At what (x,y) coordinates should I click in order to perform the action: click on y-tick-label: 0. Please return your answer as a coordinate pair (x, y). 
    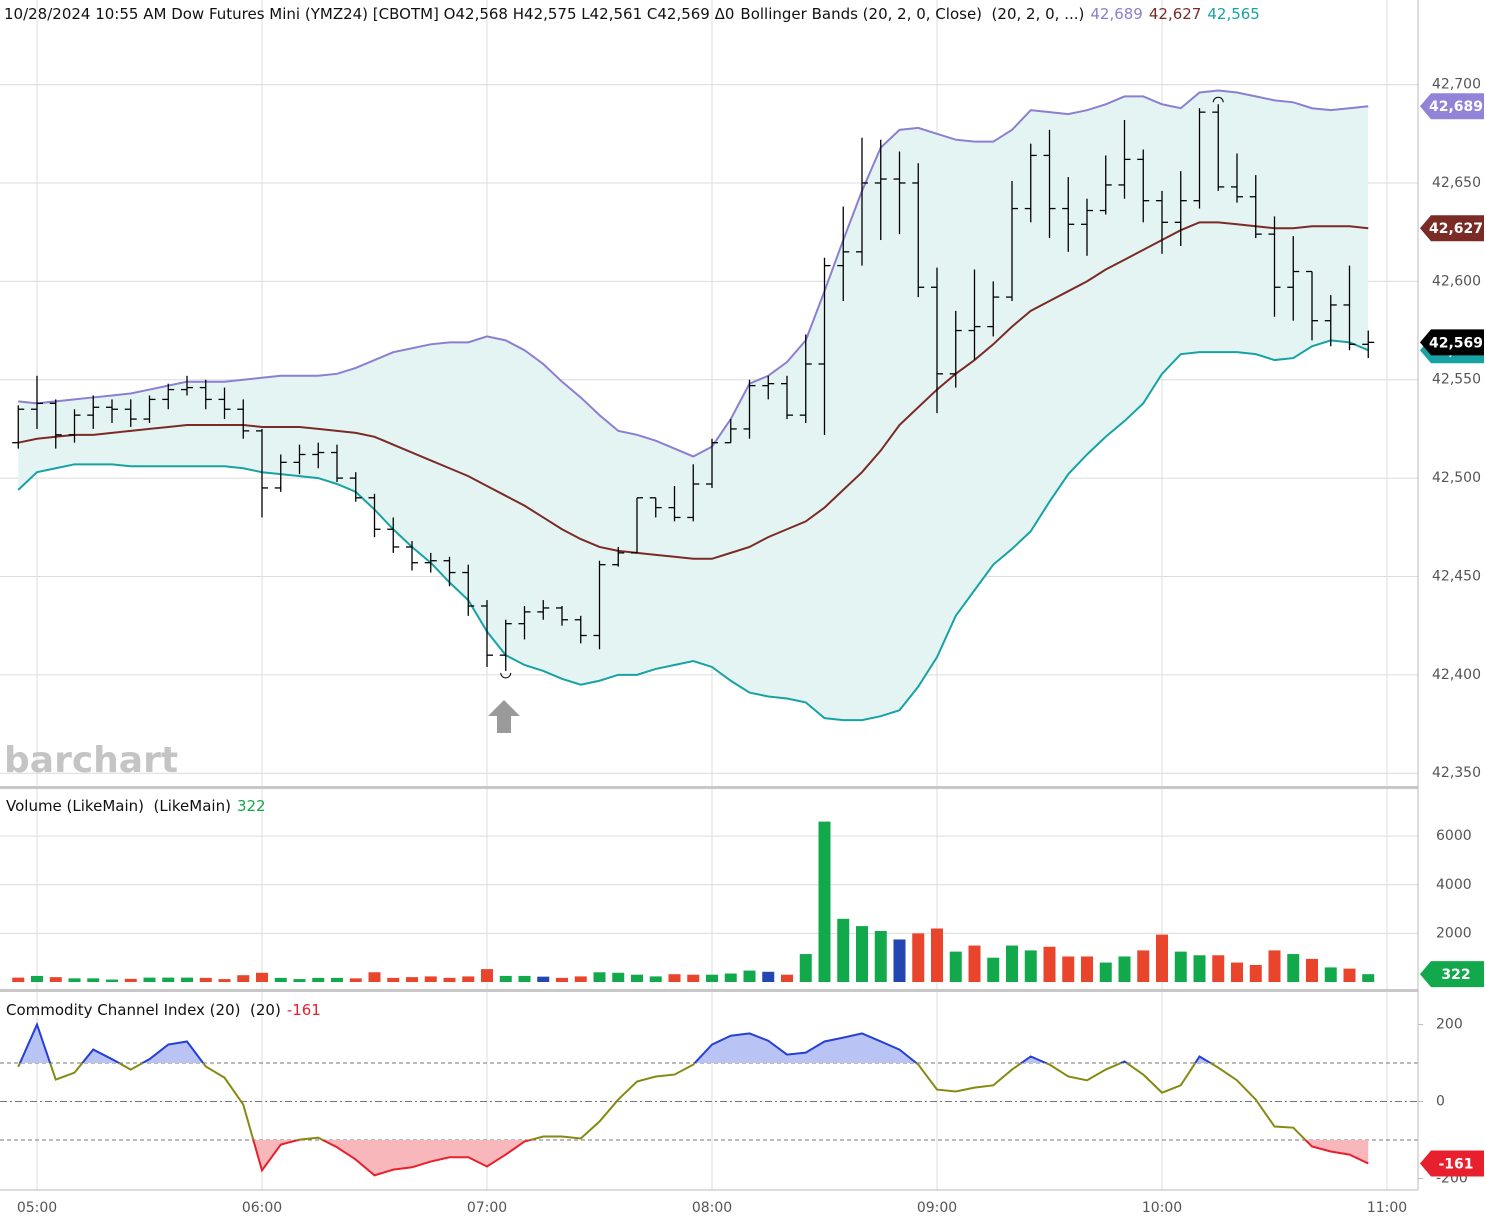
    Looking at the image, I should click on (1440, 1102).